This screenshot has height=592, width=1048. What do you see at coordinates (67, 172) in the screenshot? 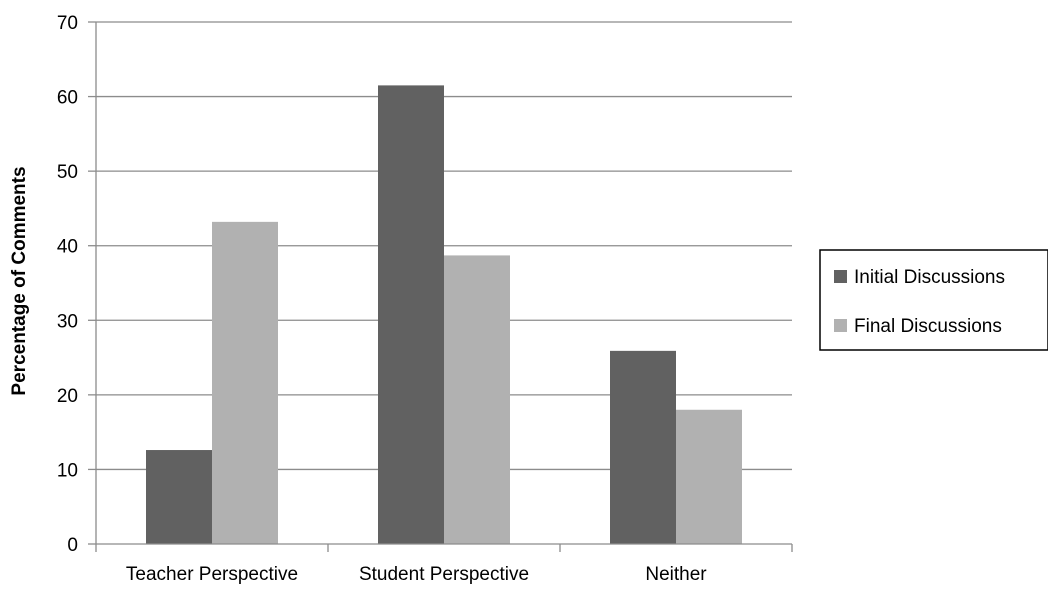
I see `y-tick-label: 50` at bounding box center [67, 172].